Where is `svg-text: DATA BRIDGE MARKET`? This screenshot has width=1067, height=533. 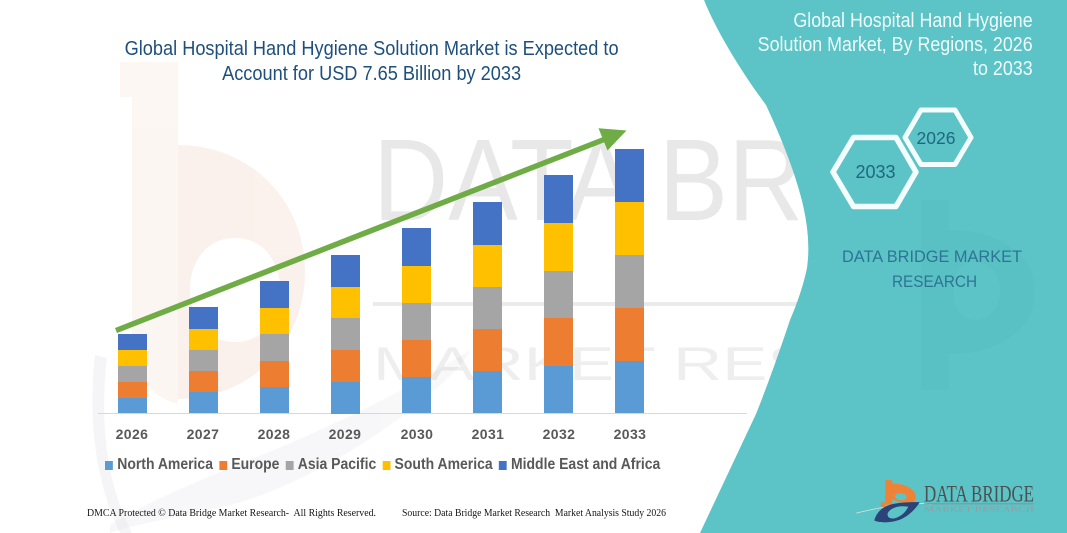 svg-text: DATA BRIDGE MARKET is located at coordinates (932, 256).